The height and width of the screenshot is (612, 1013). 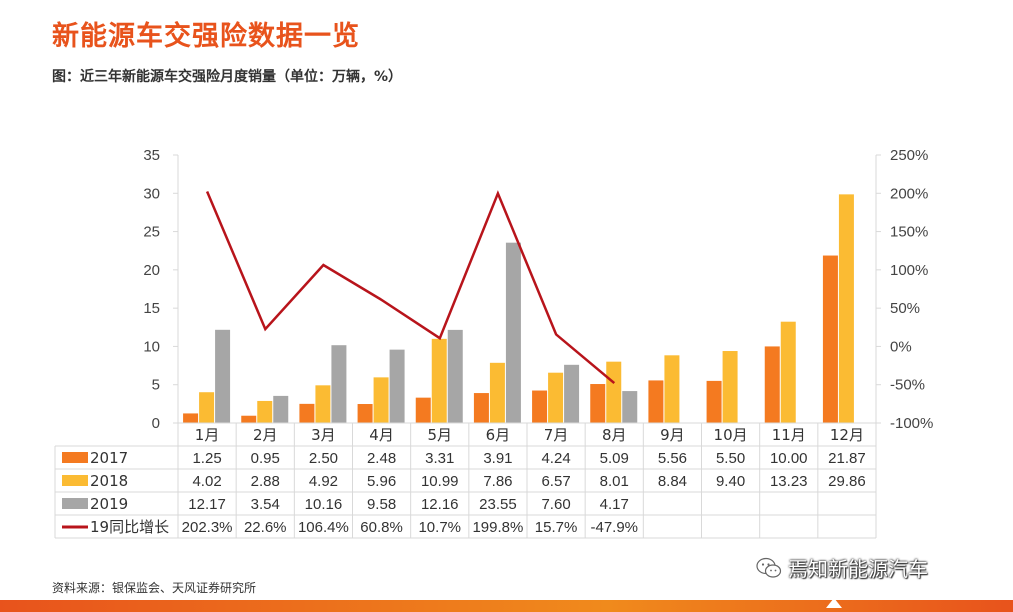 I want to click on data-label: 2.88, so click(x=265, y=481).